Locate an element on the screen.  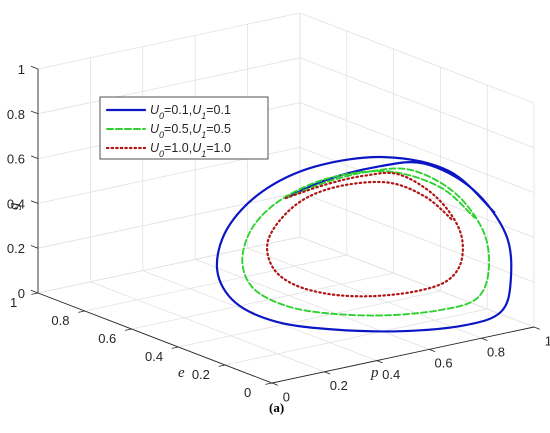
g-tick-label: 0.6 is located at coordinates (16, 159).